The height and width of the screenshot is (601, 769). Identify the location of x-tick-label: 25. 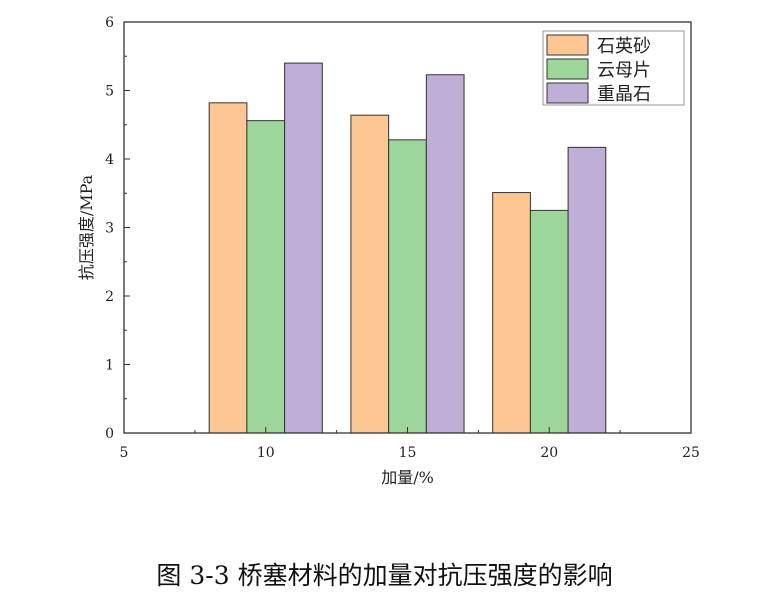
(691, 453).